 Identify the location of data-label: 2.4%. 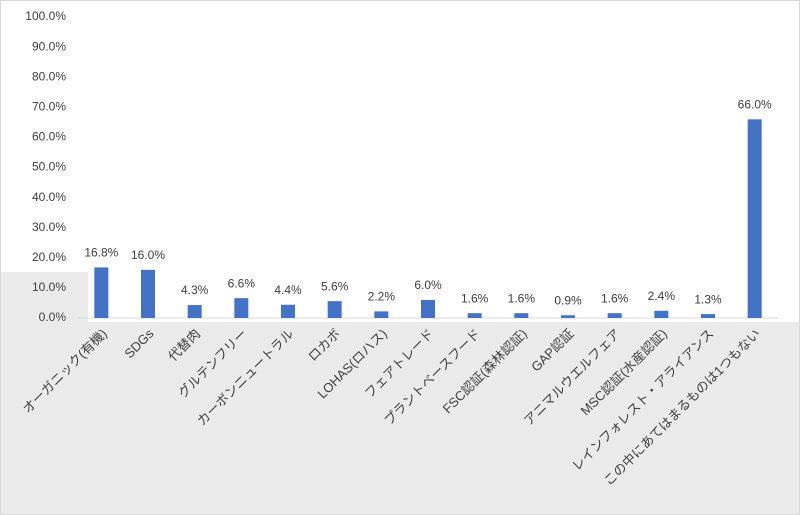
(662, 296).